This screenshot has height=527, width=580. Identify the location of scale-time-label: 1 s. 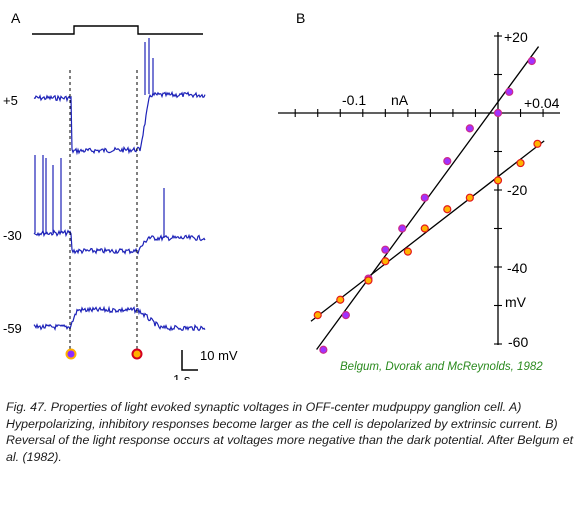
(182, 376).